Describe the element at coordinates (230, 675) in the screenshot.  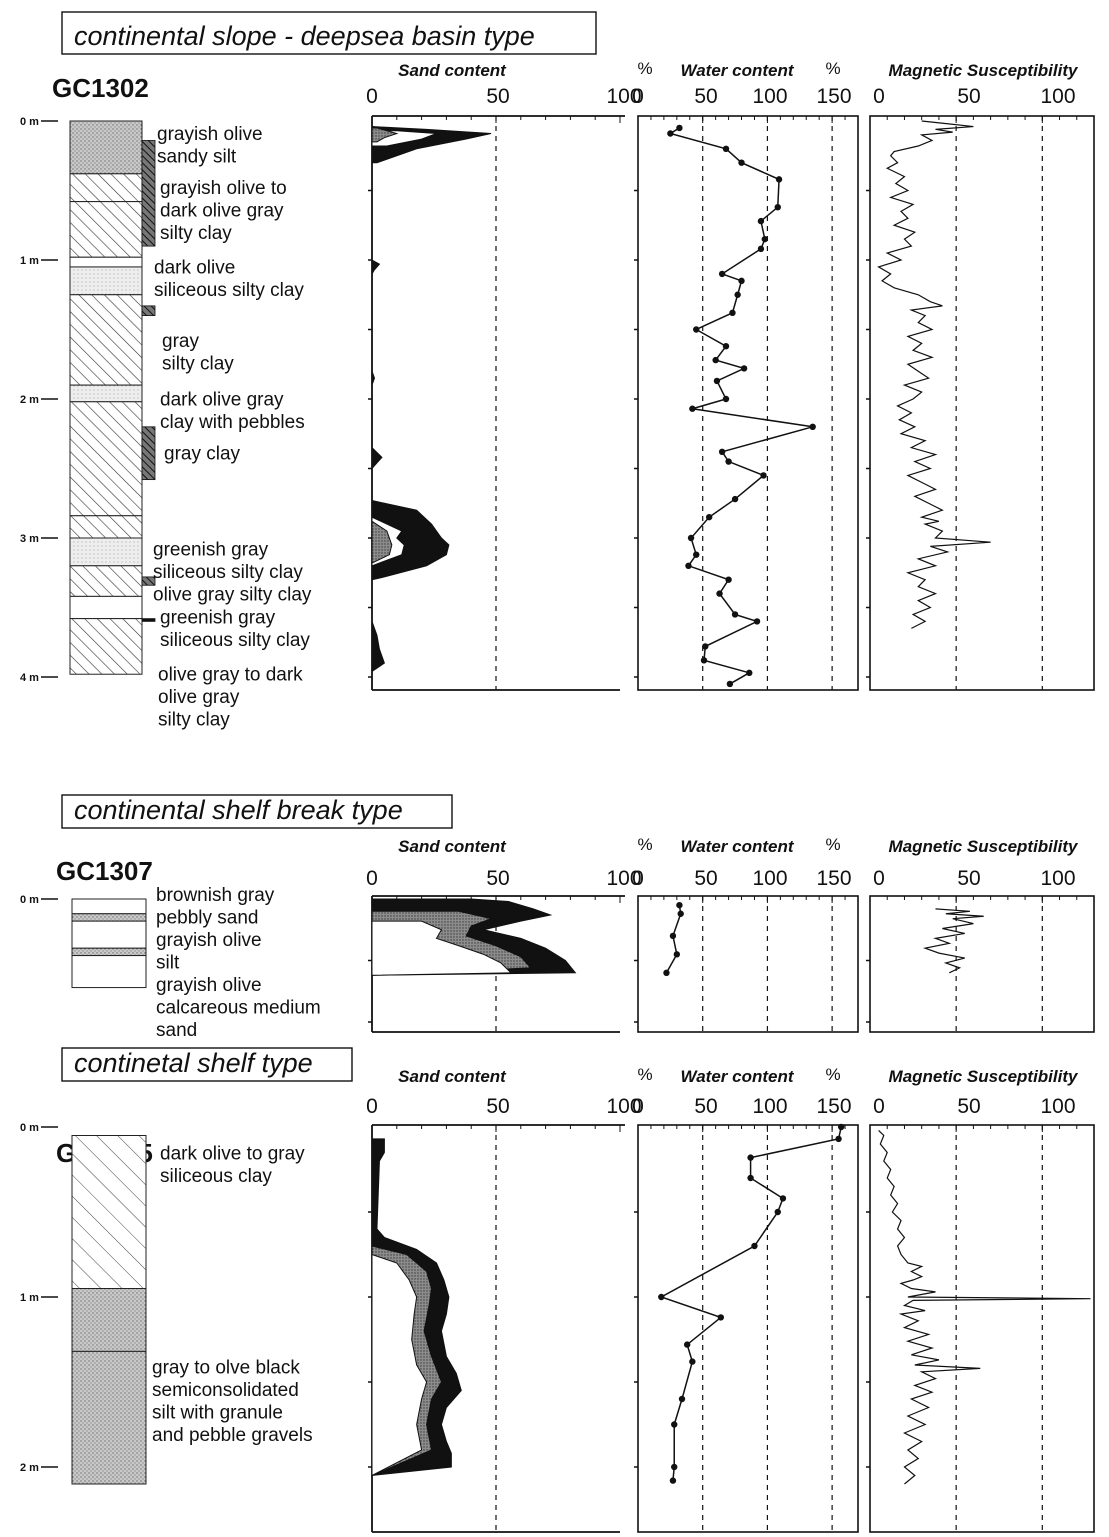
I see `lithology-description: olive gray to dark` at that location.